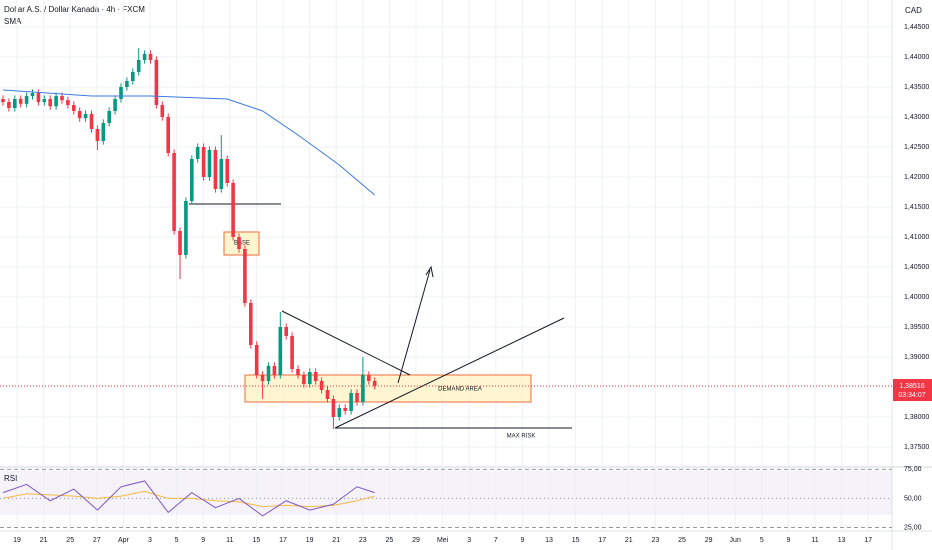 The height and width of the screenshot is (550, 932). Describe the element at coordinates (916, 357) in the screenshot. I see `y-tick-label: 1,39000` at that location.